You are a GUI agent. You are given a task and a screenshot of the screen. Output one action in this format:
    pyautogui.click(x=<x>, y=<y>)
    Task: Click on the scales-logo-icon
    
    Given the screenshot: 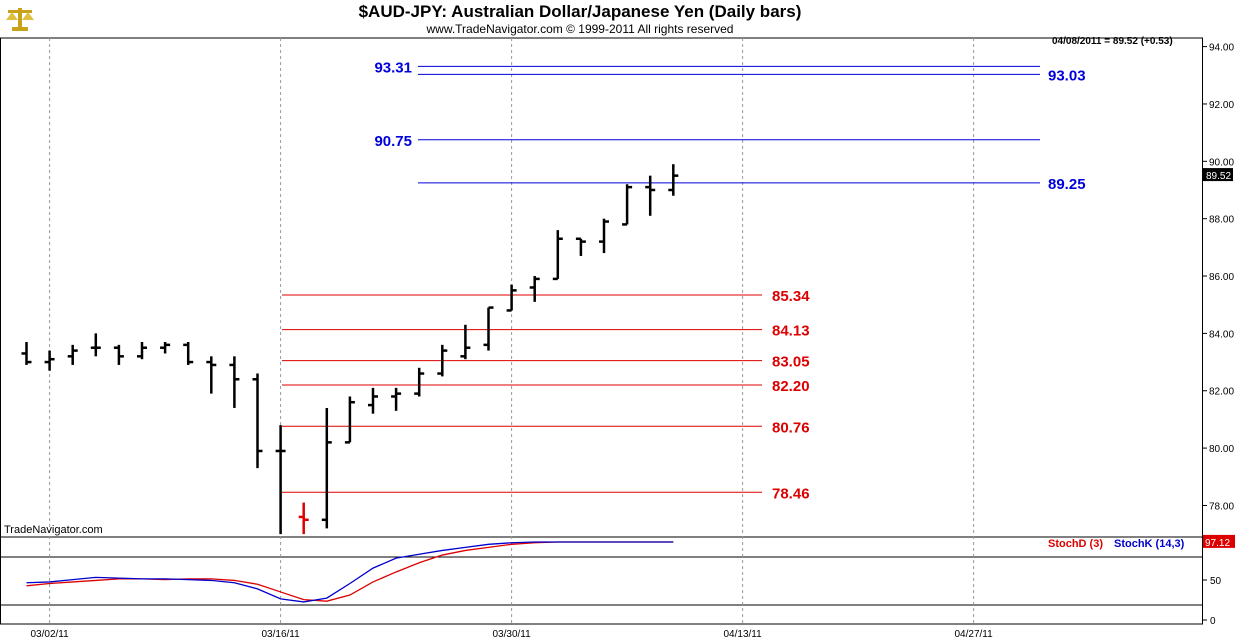 What is the action you would take?
    pyautogui.click(x=20, y=19)
    